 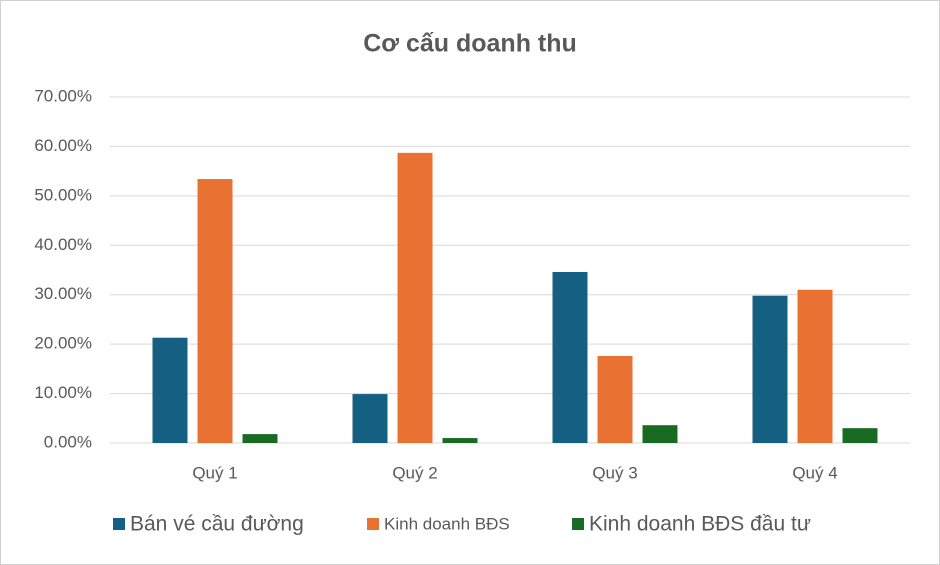 I want to click on legend-label: Kinh doanh BĐS, so click(x=447, y=523).